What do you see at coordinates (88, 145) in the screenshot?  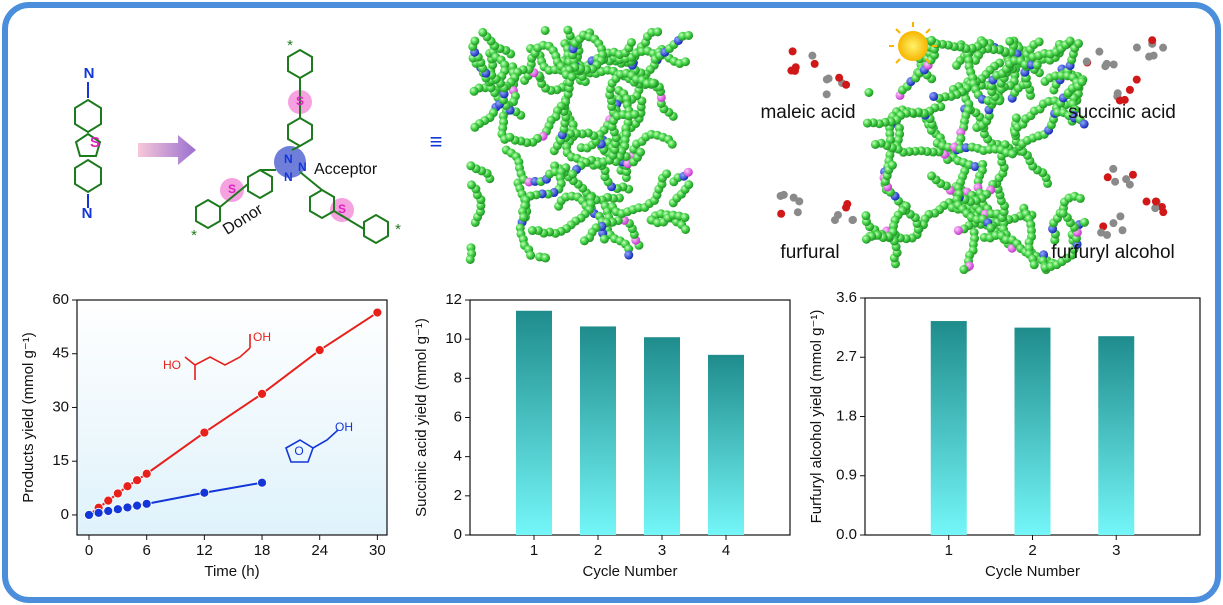 I see `monomer` at bounding box center [88, 145].